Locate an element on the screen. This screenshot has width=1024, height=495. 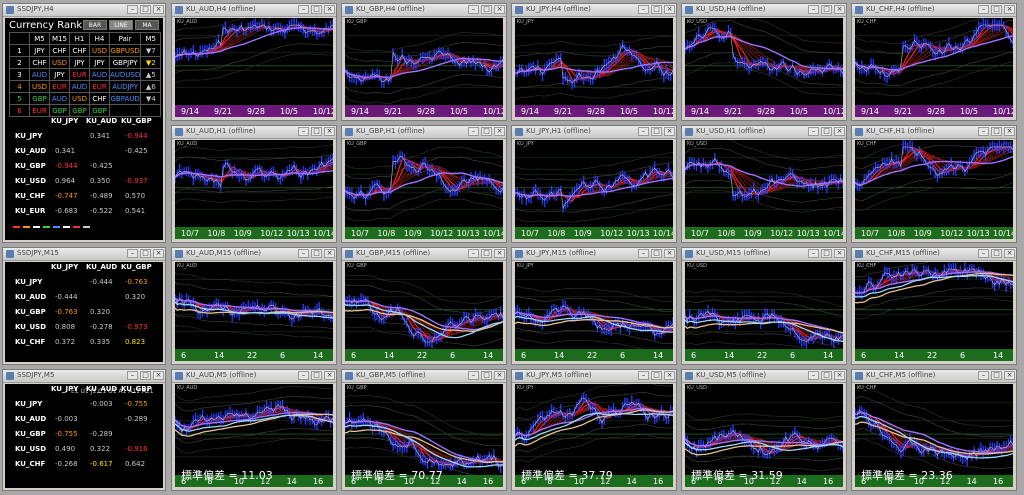
window-titlebar: KU_USD,M15 (offline) – □ × is located at coordinates (764, 254).